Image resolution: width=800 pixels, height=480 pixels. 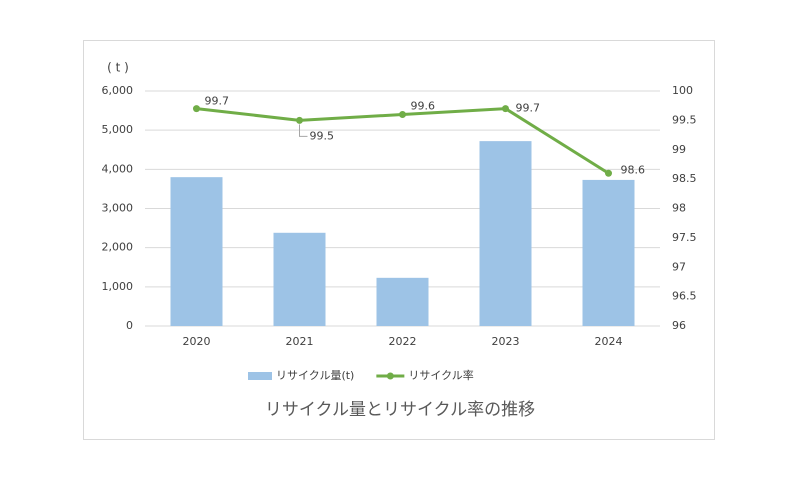 What do you see at coordinates (403, 341) in the screenshot?
I see `x-tick-label: 2022` at bounding box center [403, 341].